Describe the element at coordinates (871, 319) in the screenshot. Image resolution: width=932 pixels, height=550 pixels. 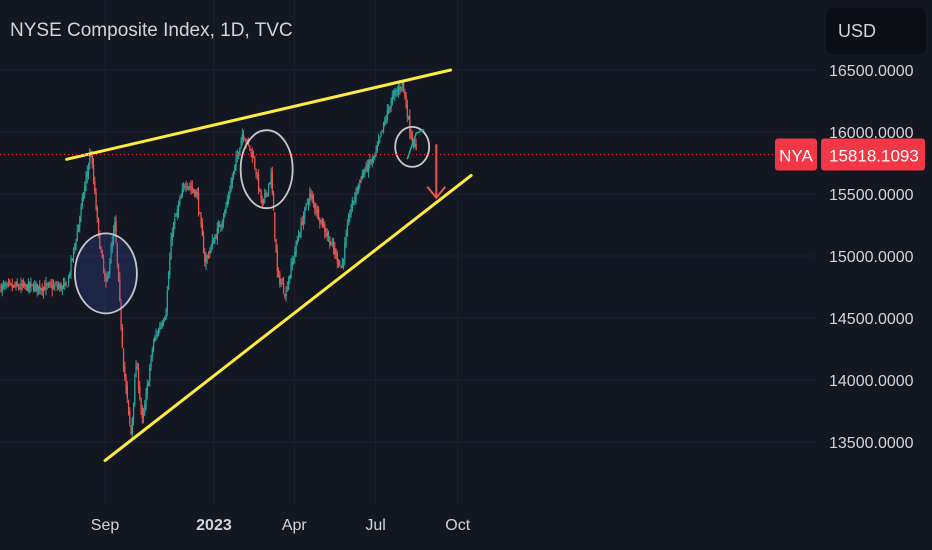
I see `y-tick-label: 14500.0000` at that location.